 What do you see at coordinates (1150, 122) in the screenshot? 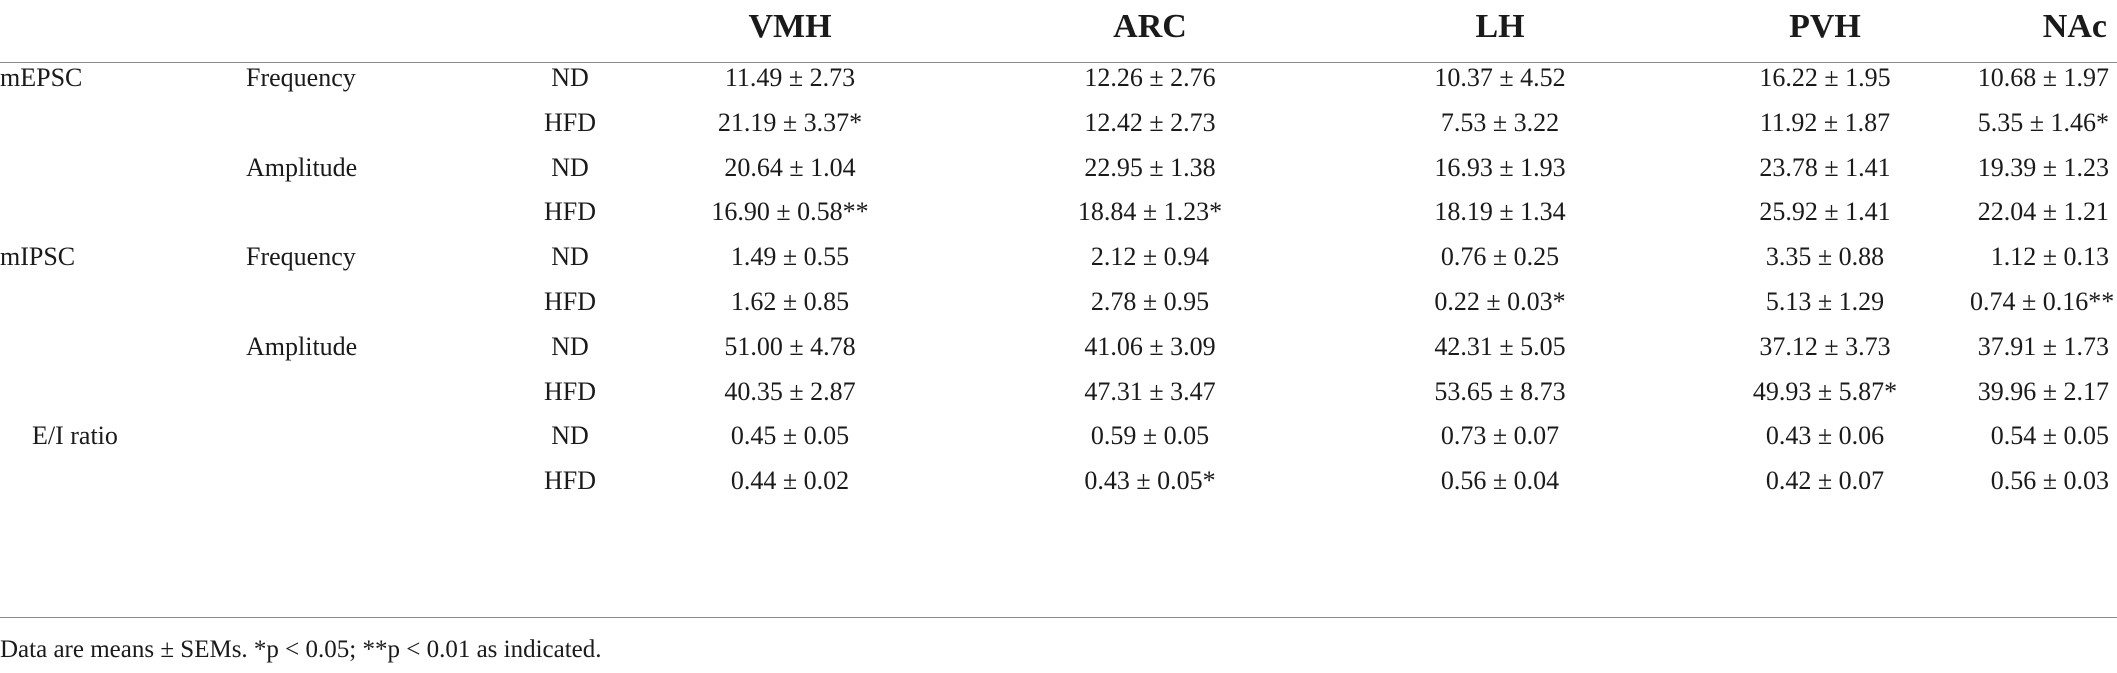
I see `value-arc: 12.42 ± 2.73` at bounding box center [1150, 122].